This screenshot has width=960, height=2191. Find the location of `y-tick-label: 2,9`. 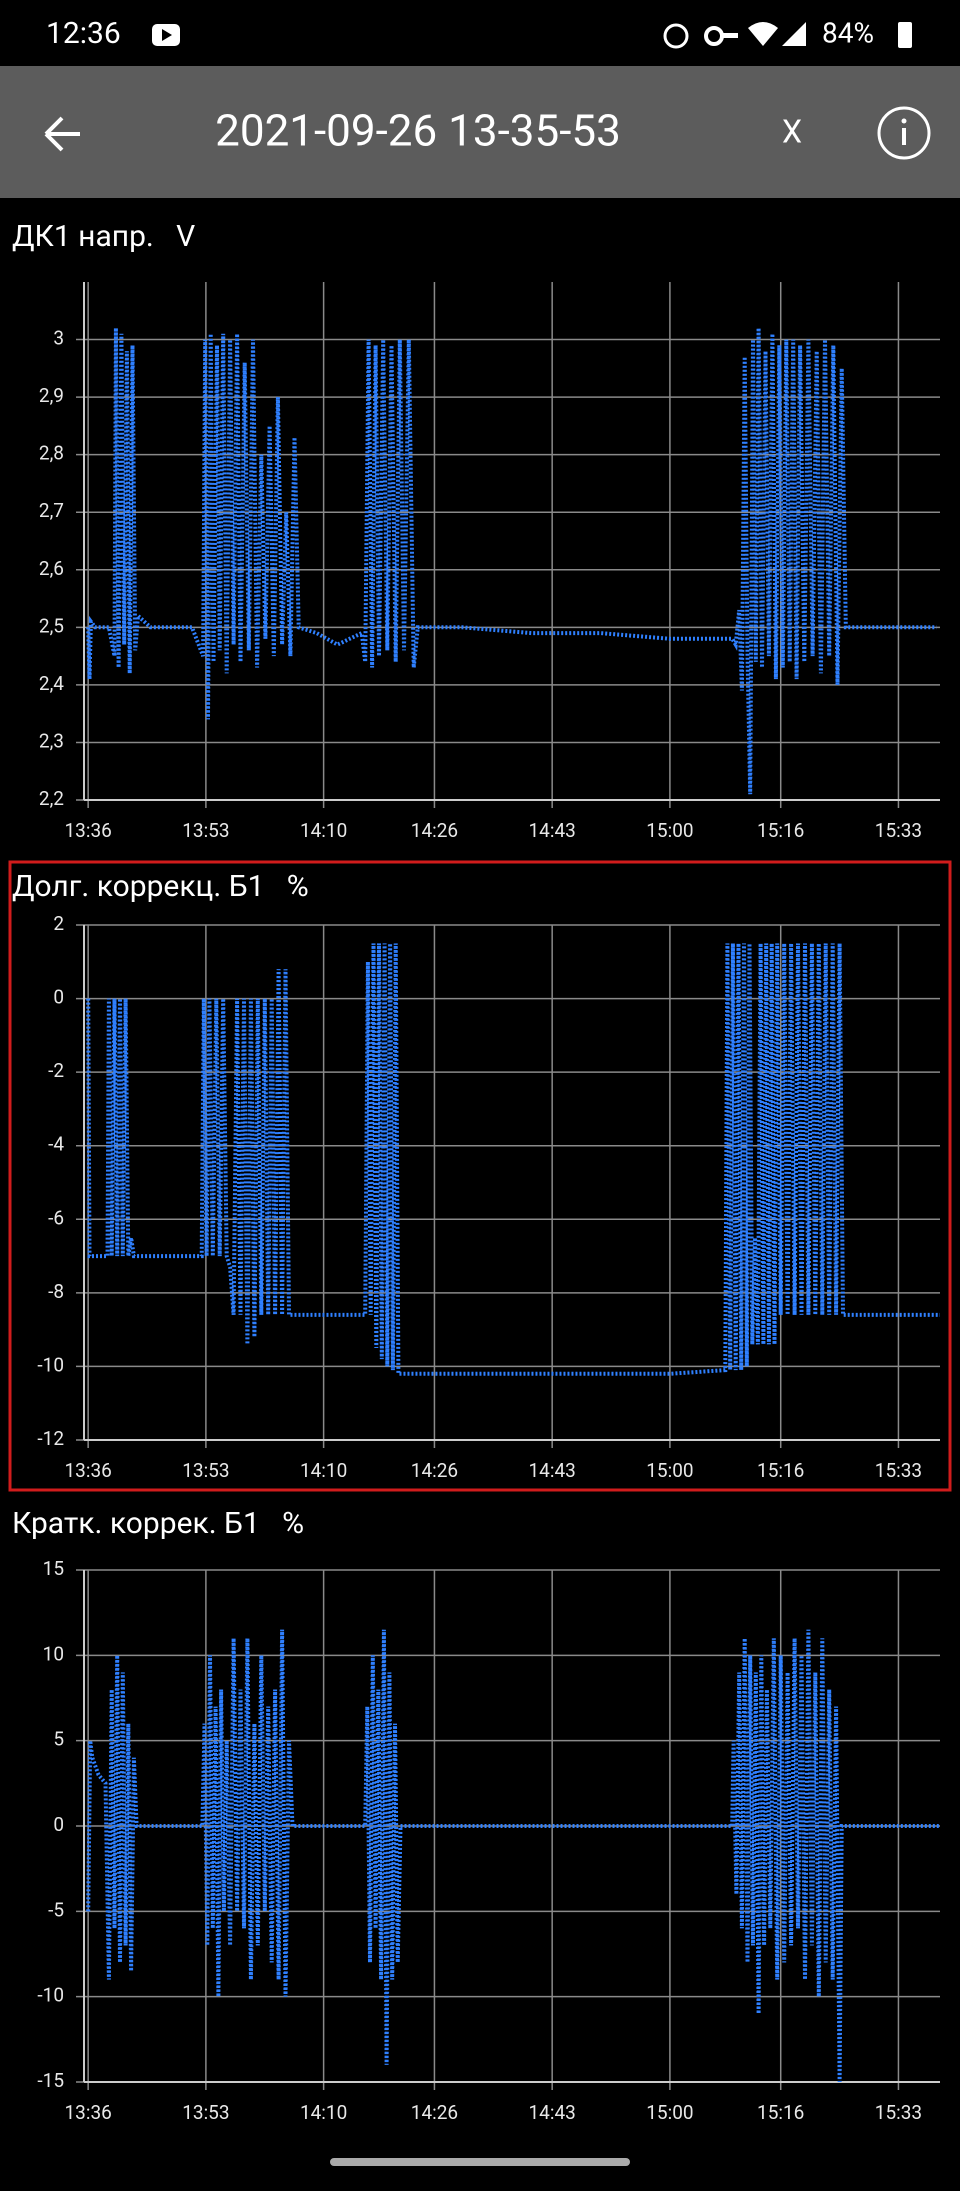

y-tick-label: 2,9 is located at coordinates (51, 395).